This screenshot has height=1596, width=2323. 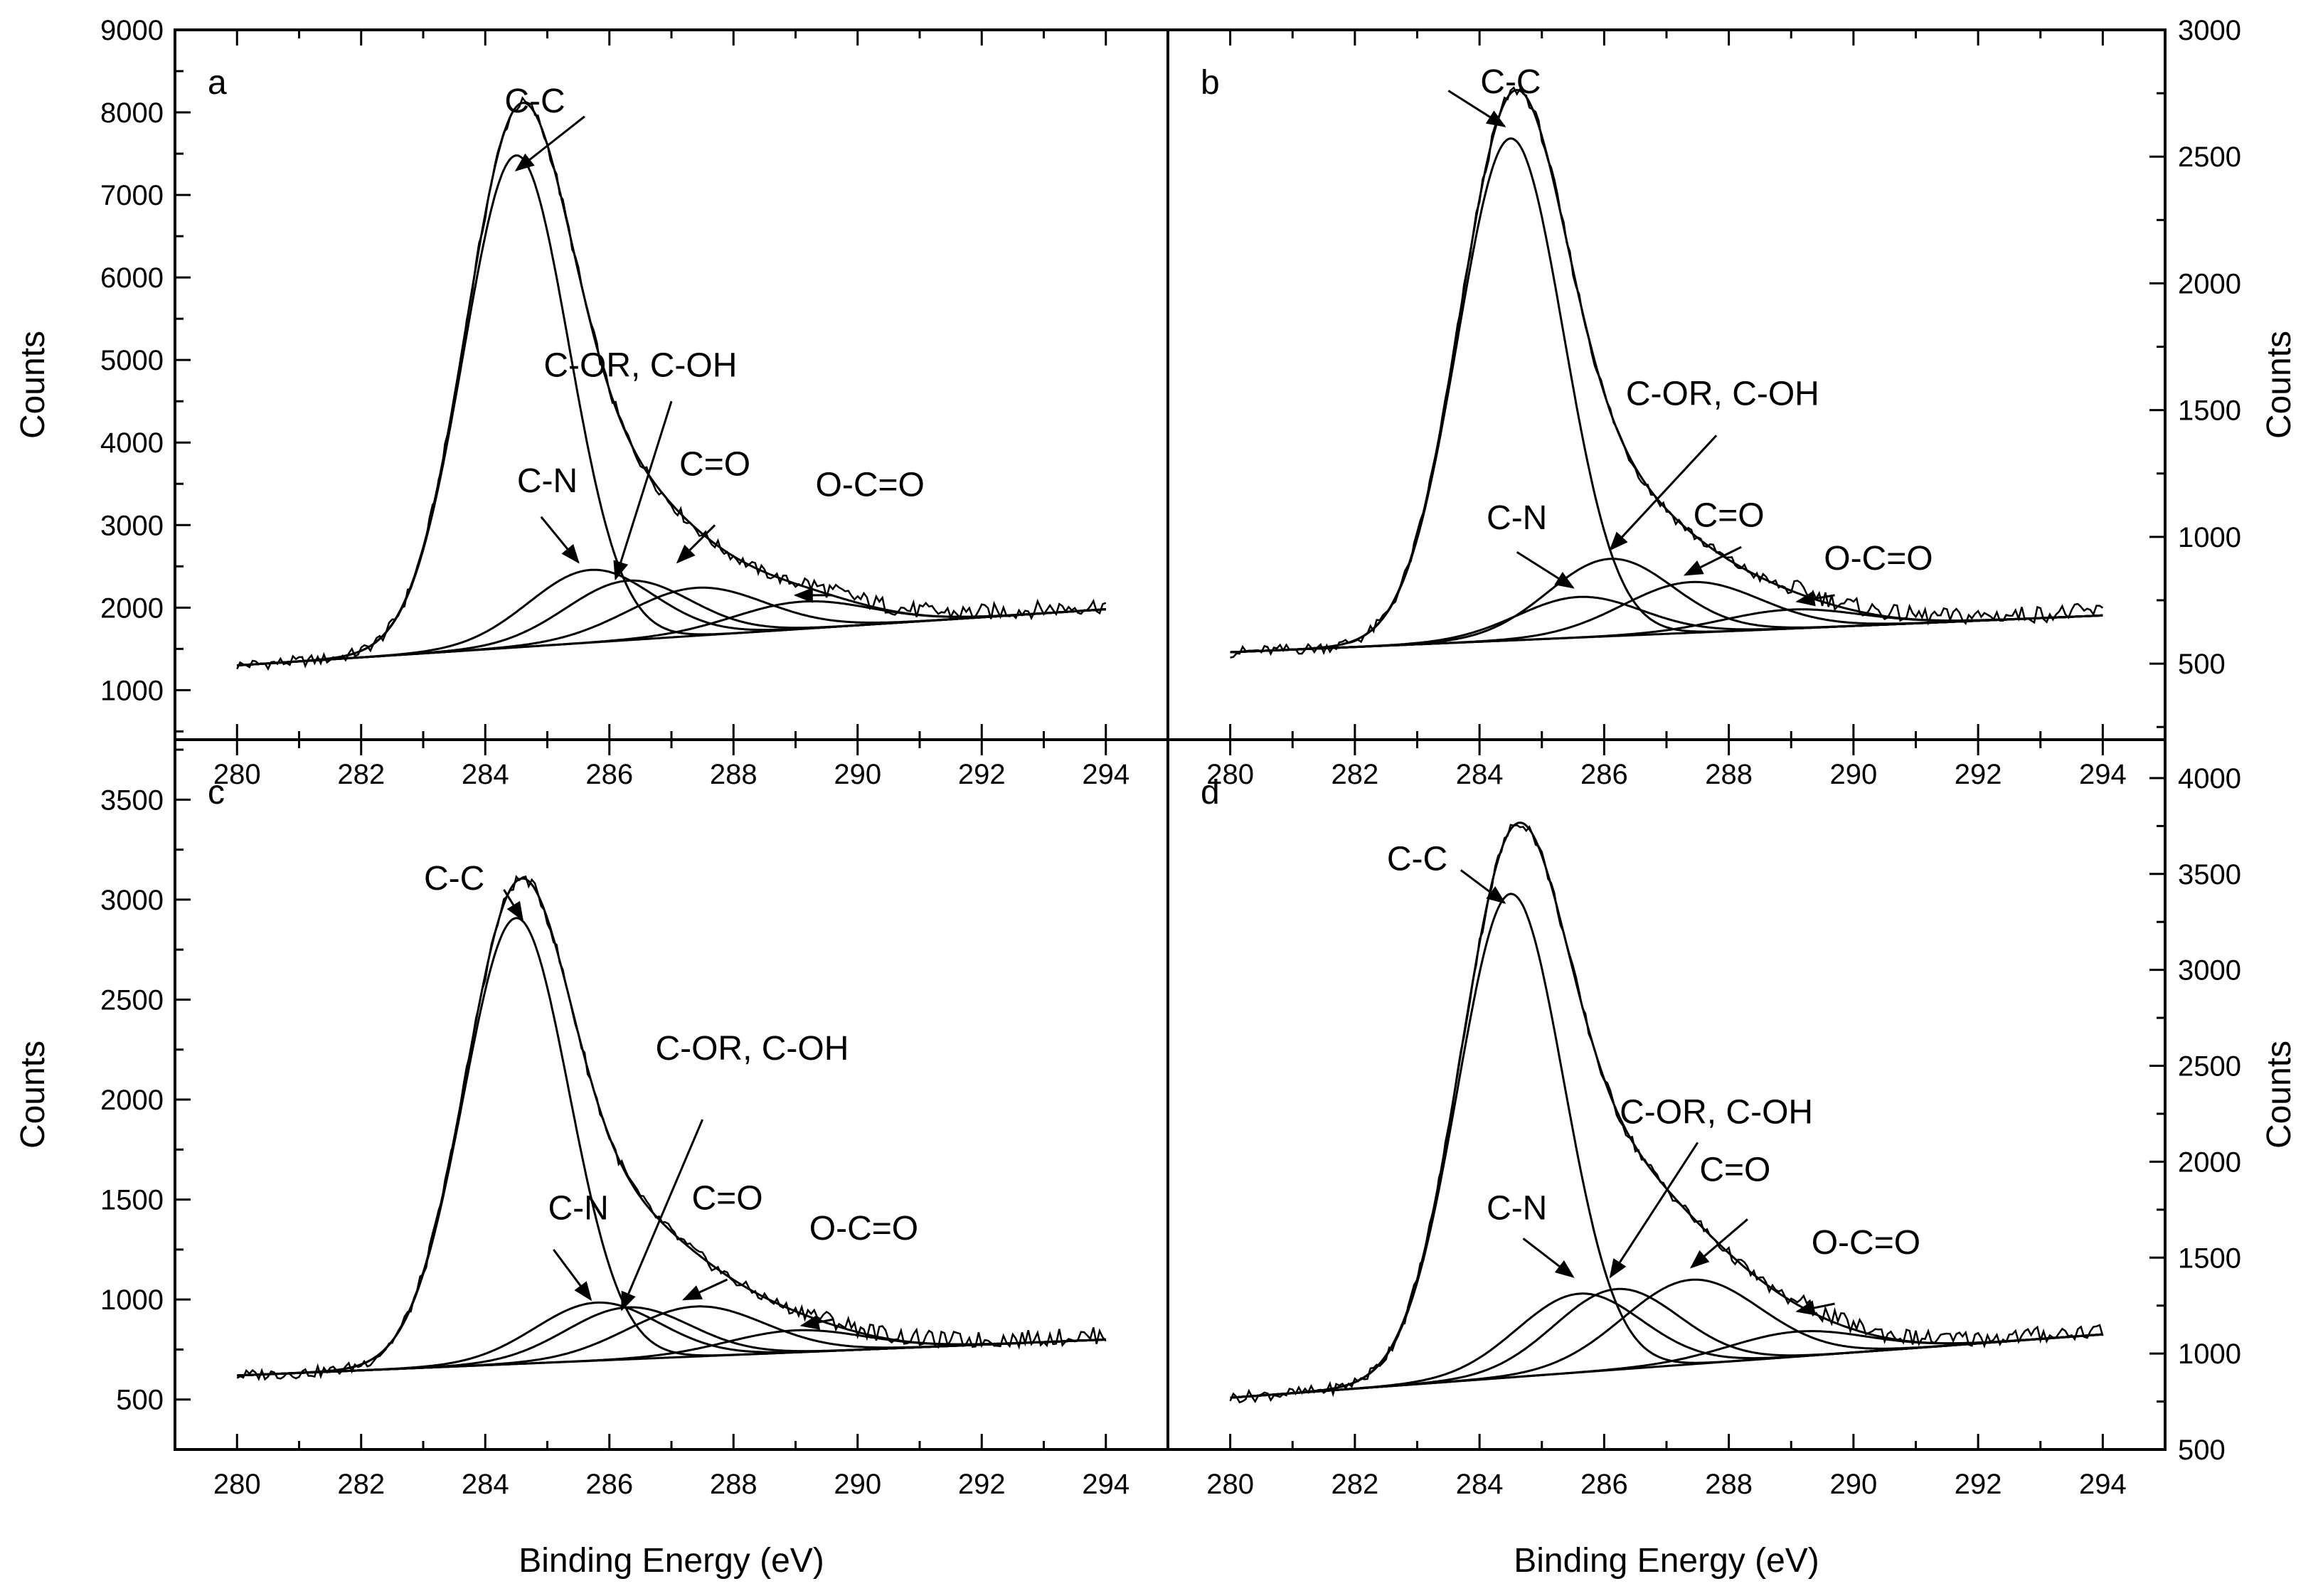 I want to click on x-tick-label: 284, so click(x=485, y=774).